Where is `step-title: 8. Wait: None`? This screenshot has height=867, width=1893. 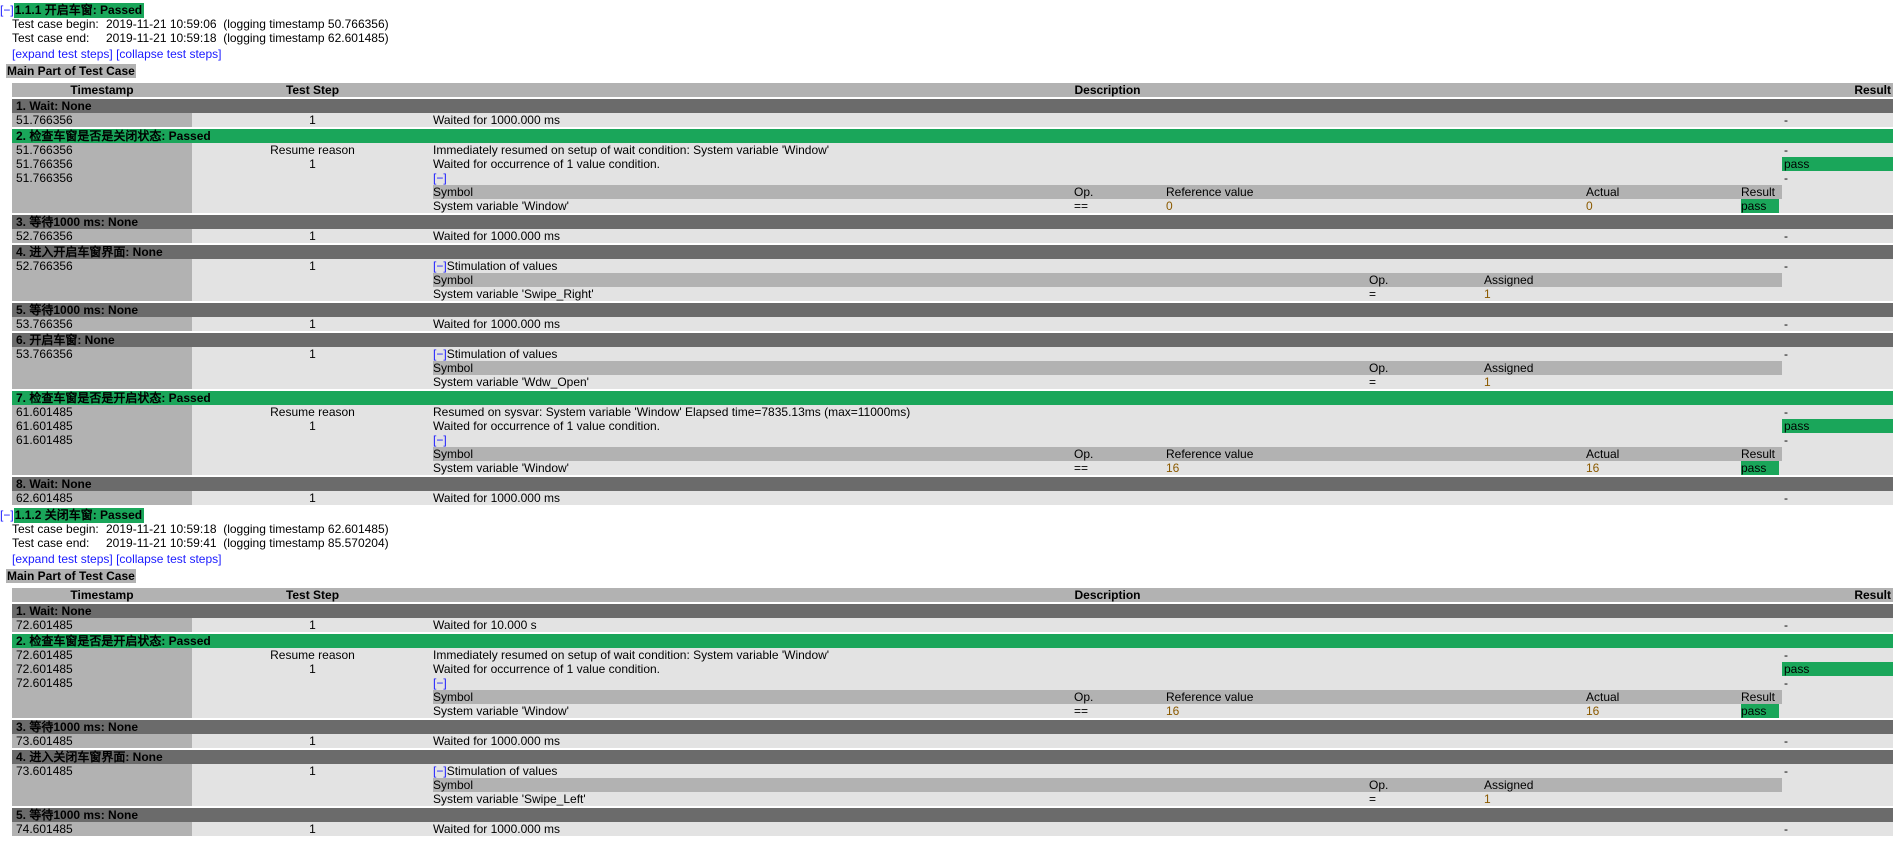
step-title: 8. Wait: None is located at coordinates (952, 484).